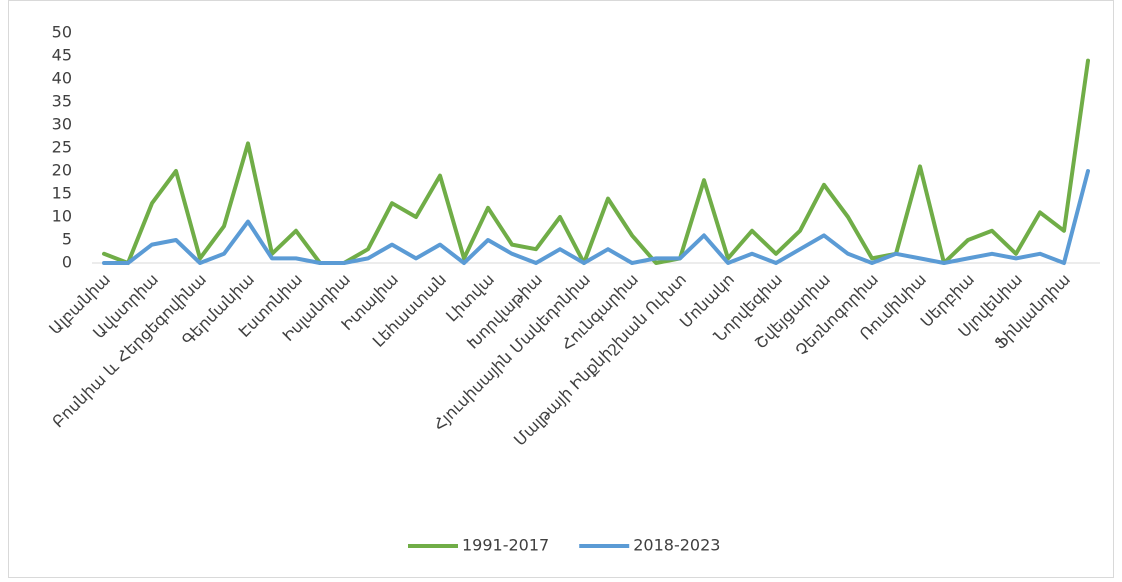 Image resolution: width=1122 pixels, height=582 pixels. I want to click on y-tick-label: 40, so click(62, 78).